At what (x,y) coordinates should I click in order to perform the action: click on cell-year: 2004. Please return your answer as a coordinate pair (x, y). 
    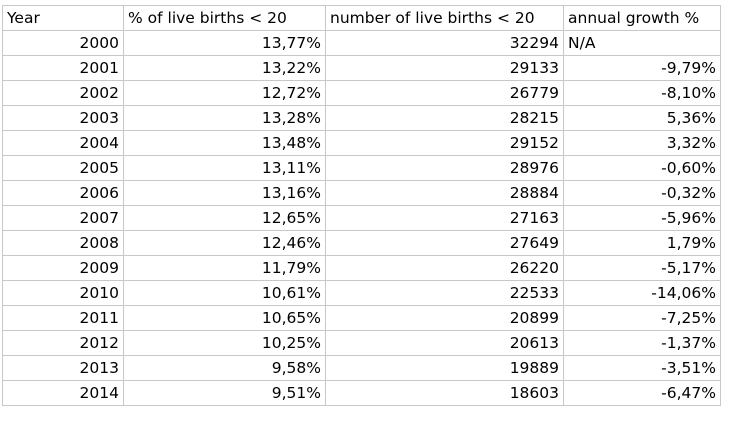
    Looking at the image, I should click on (63, 143).